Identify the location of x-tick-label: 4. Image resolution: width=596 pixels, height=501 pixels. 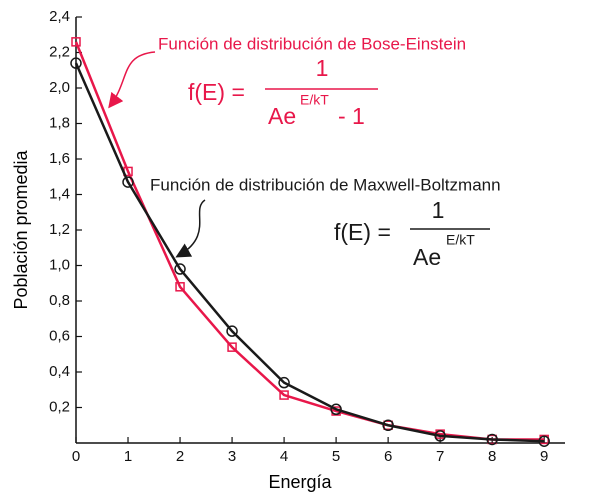
(284, 456).